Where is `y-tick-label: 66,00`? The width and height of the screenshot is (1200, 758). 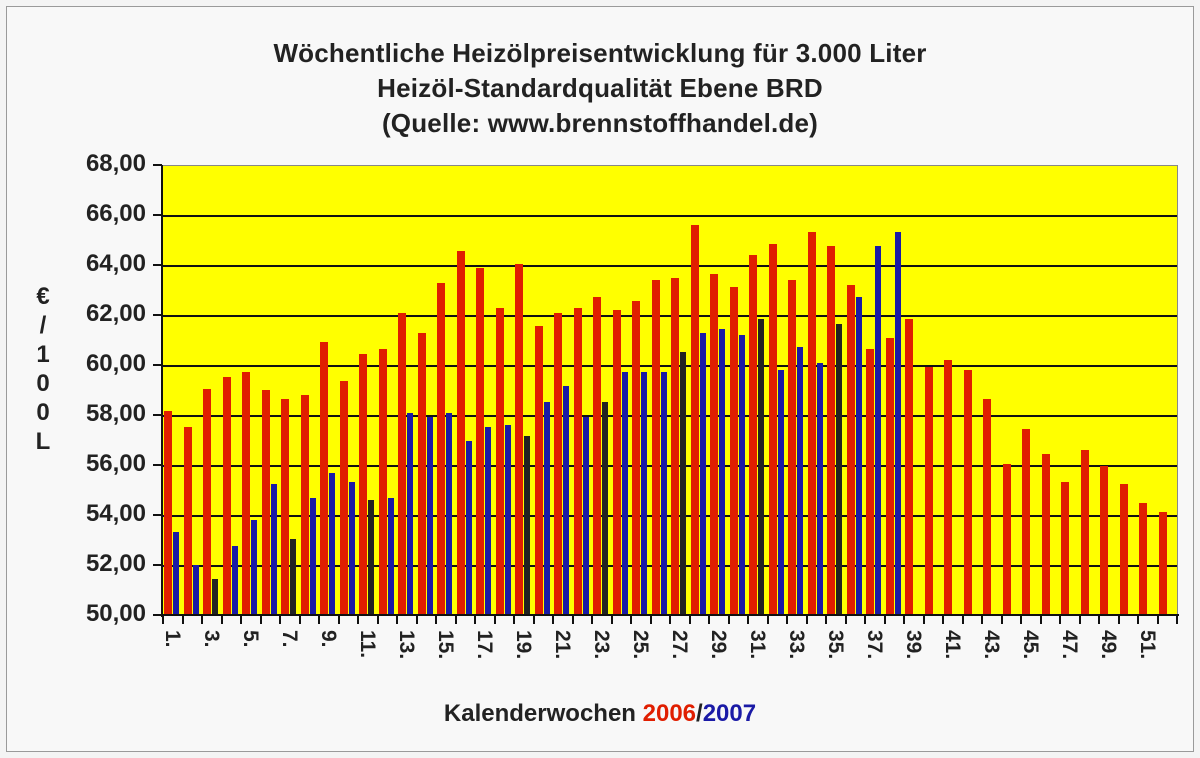
y-tick-label: 66,00 is located at coordinates (115, 213).